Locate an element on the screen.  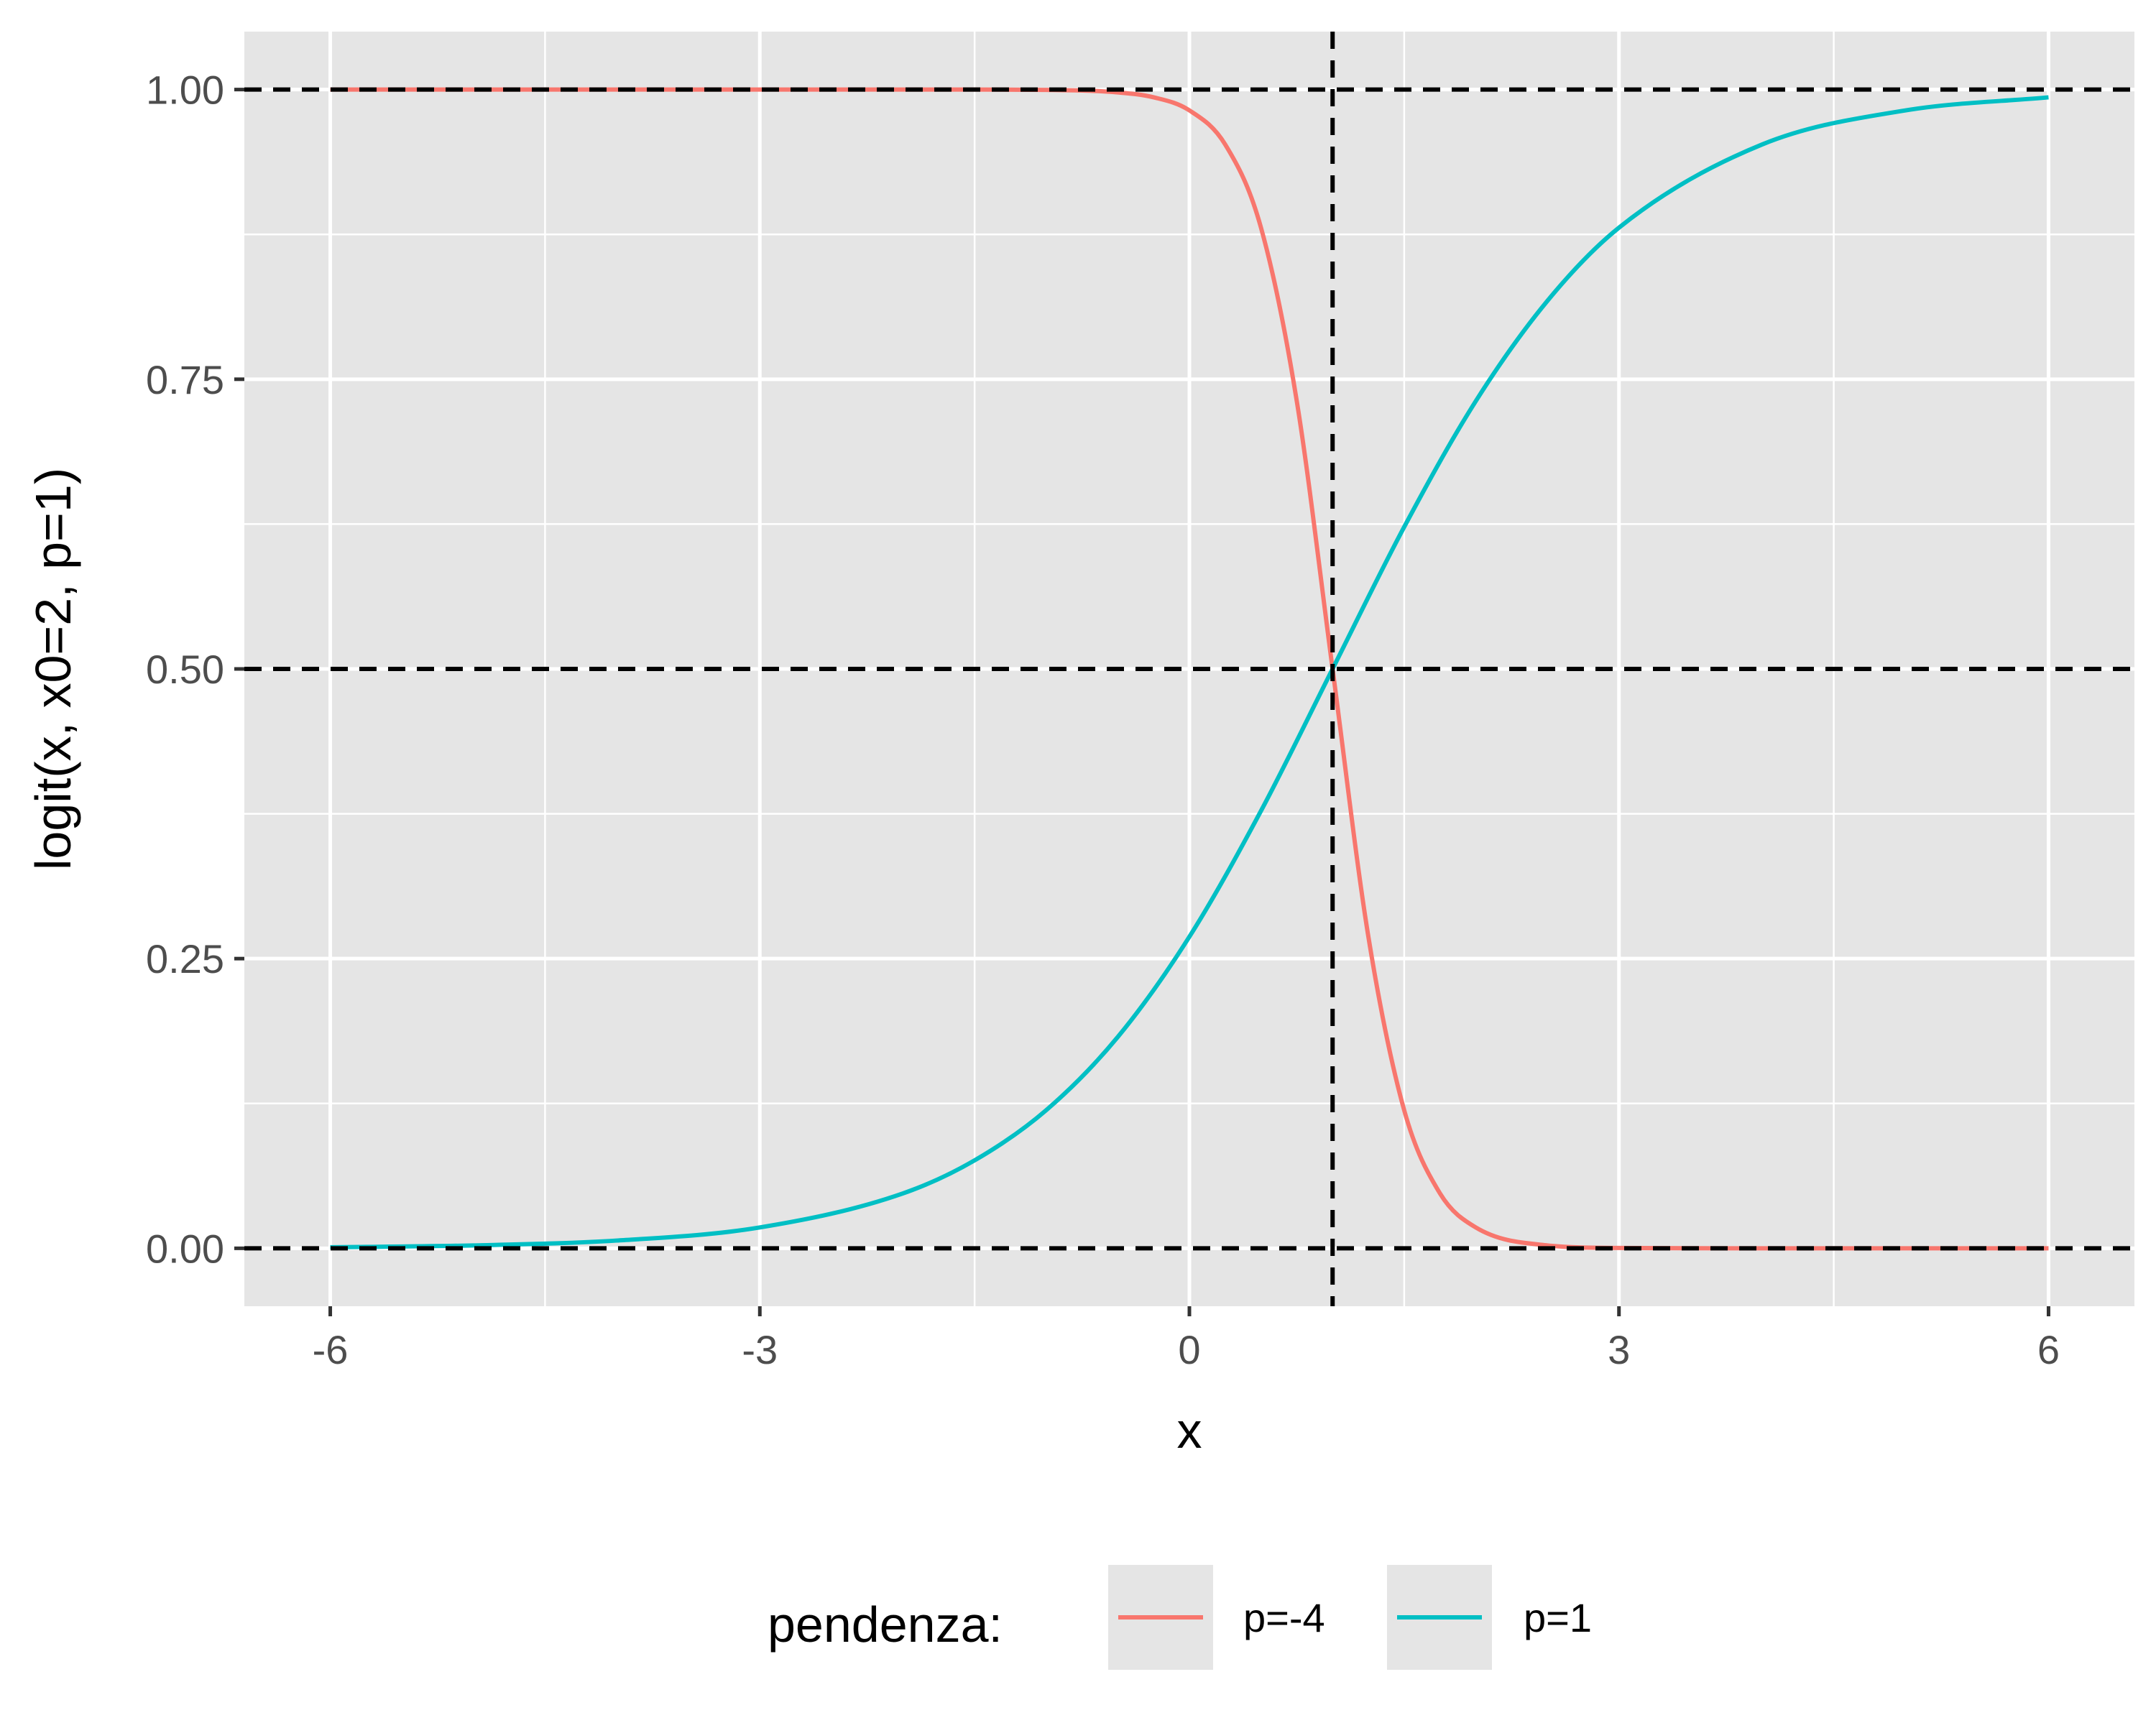
legend-label: p=-4 is located at coordinates (1284, 1618).